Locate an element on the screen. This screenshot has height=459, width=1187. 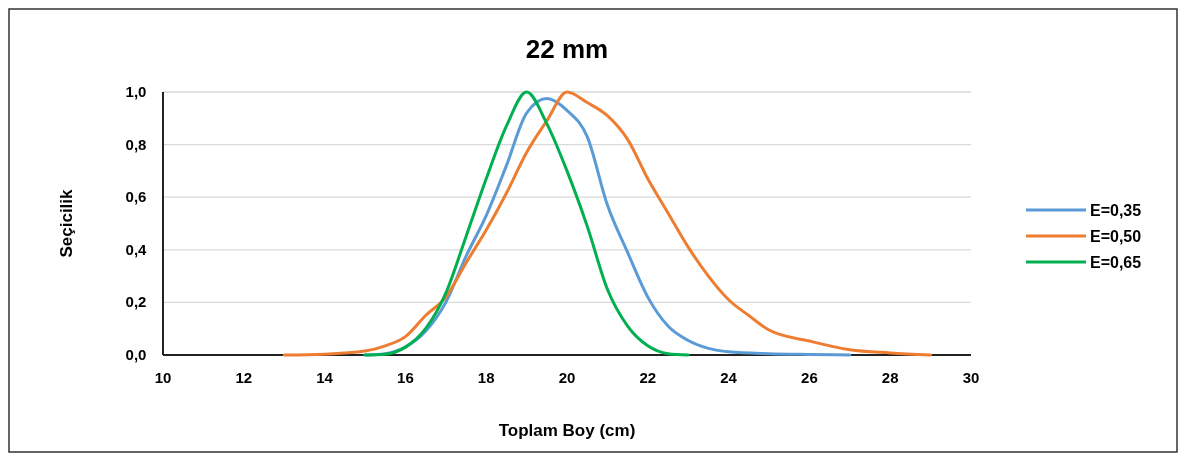
legend-label: E=0,50 is located at coordinates (1116, 236).